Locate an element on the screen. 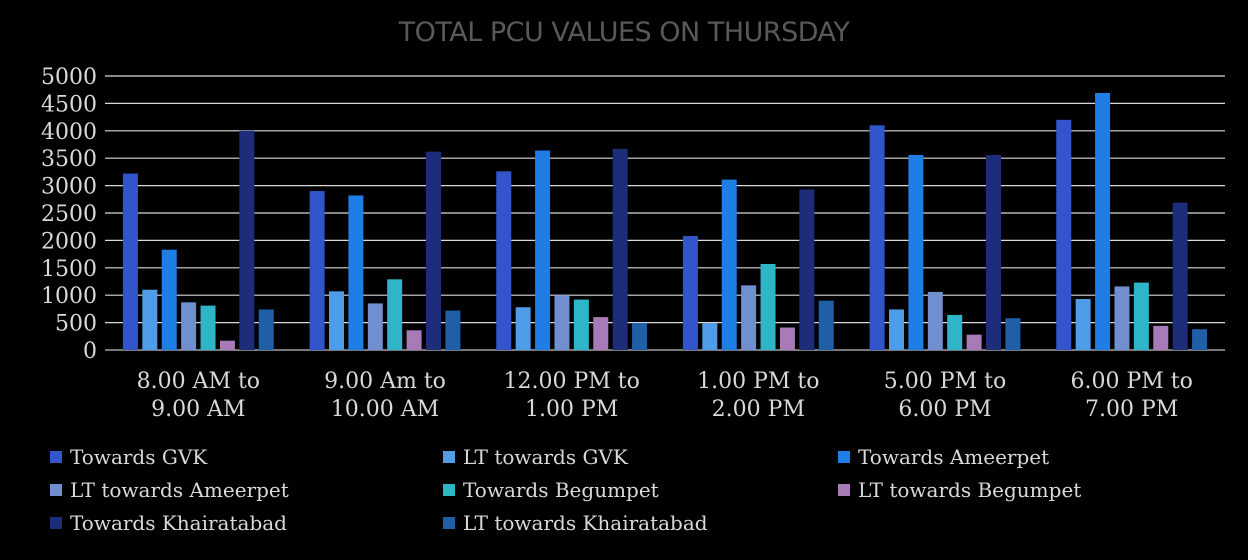 The image size is (1248, 560). legend-entry: Towards Begumpet is located at coordinates (561, 490).